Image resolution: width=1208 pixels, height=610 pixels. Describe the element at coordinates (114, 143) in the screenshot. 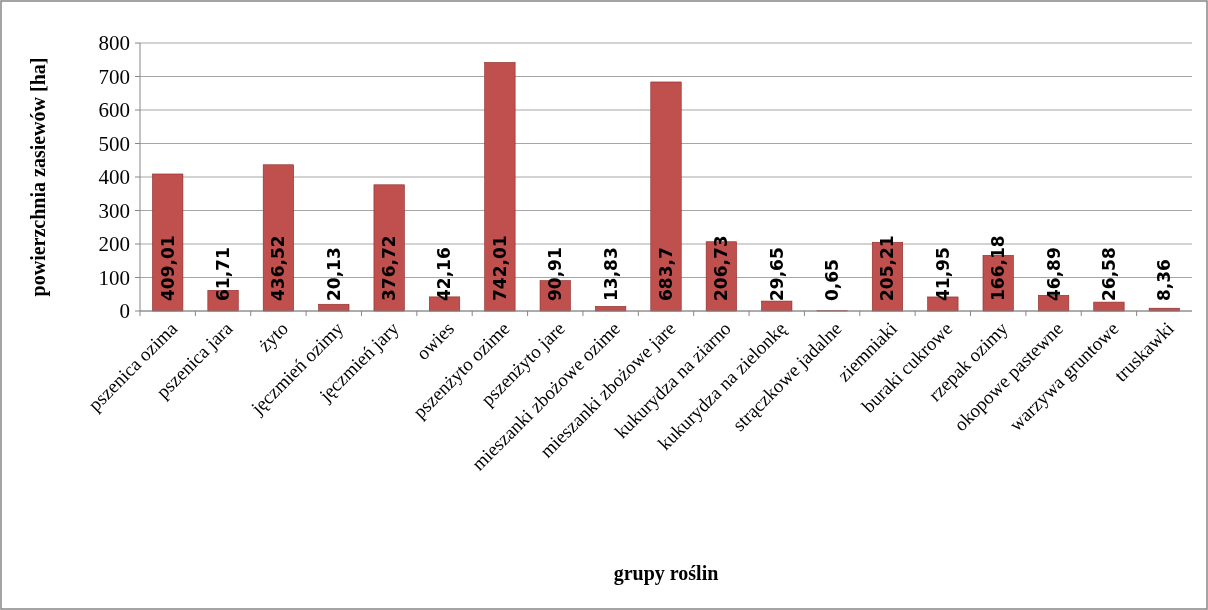

I see `y-tick-label: 500` at that location.